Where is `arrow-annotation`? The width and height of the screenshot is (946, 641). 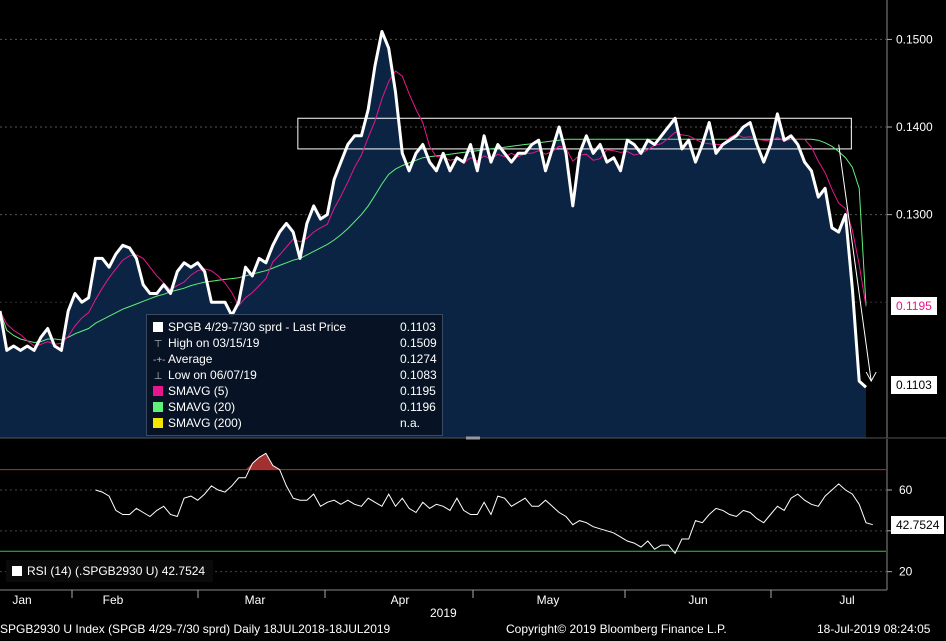
arrow-annotation is located at coordinates (857, 263).